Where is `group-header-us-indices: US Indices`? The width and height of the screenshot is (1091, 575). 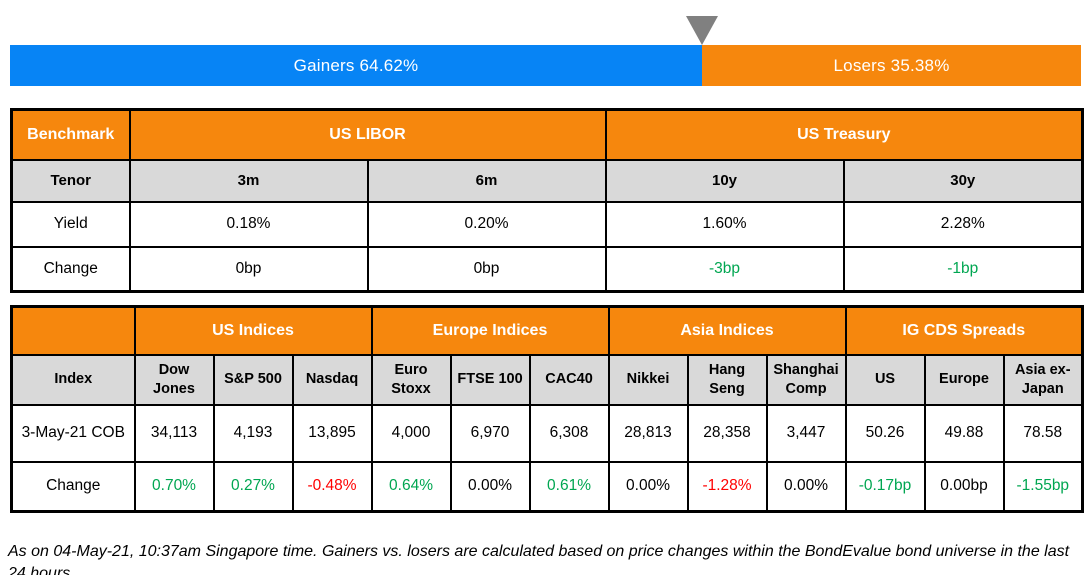
group-header-us-indices: US Indices is located at coordinates (253, 330).